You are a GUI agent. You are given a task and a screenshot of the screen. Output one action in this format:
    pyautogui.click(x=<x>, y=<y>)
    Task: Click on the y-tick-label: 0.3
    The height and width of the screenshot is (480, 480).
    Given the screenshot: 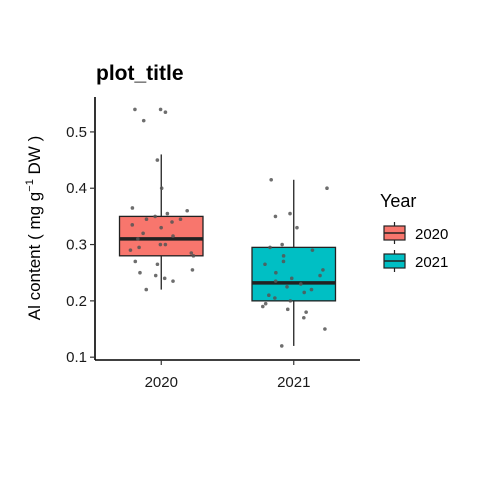 What is the action you would take?
    pyautogui.click(x=76, y=245)
    